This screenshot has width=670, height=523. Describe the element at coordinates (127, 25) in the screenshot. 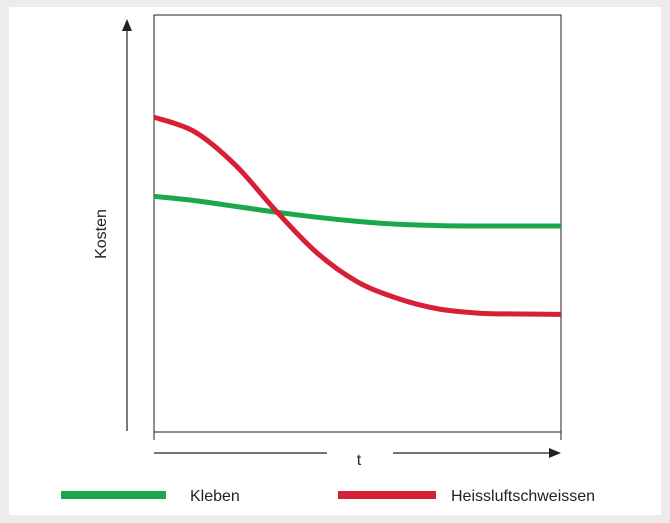

I see `y-axis-arrowhead` at that location.